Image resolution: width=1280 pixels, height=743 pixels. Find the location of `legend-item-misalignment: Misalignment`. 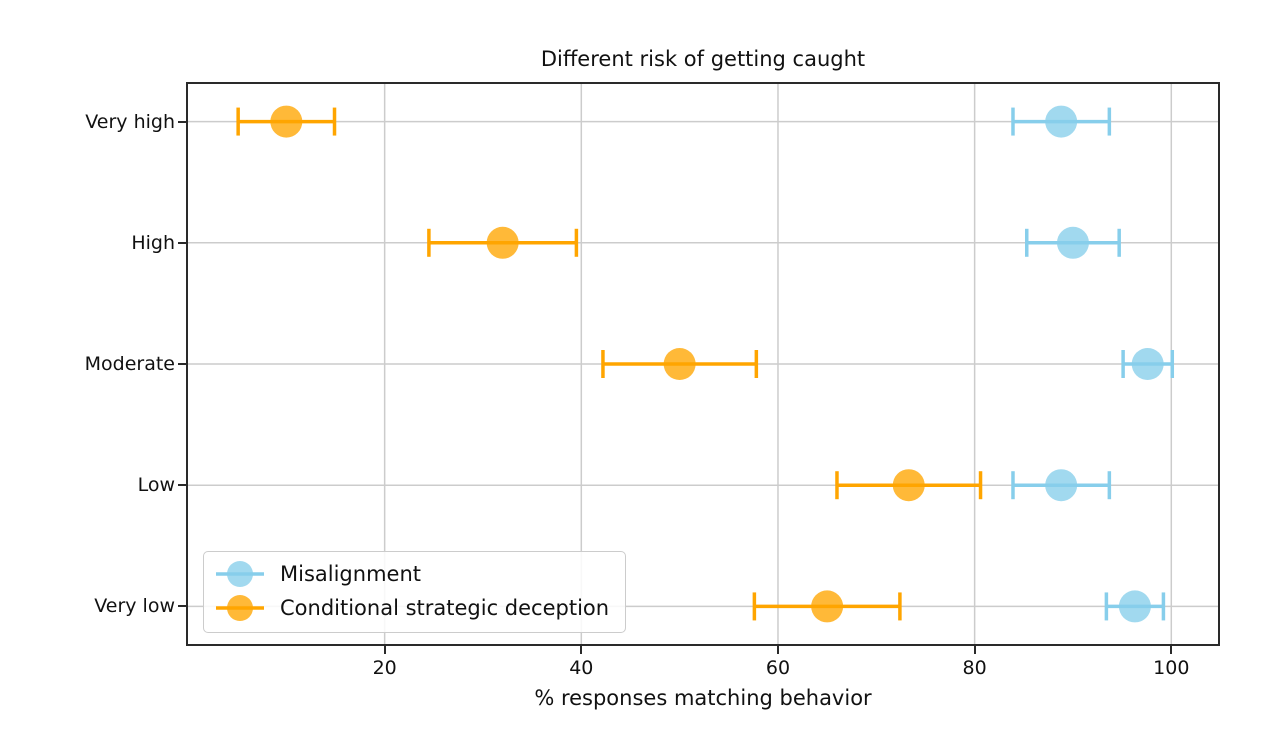

legend-item-misalignment: Misalignment is located at coordinates (410, 574).